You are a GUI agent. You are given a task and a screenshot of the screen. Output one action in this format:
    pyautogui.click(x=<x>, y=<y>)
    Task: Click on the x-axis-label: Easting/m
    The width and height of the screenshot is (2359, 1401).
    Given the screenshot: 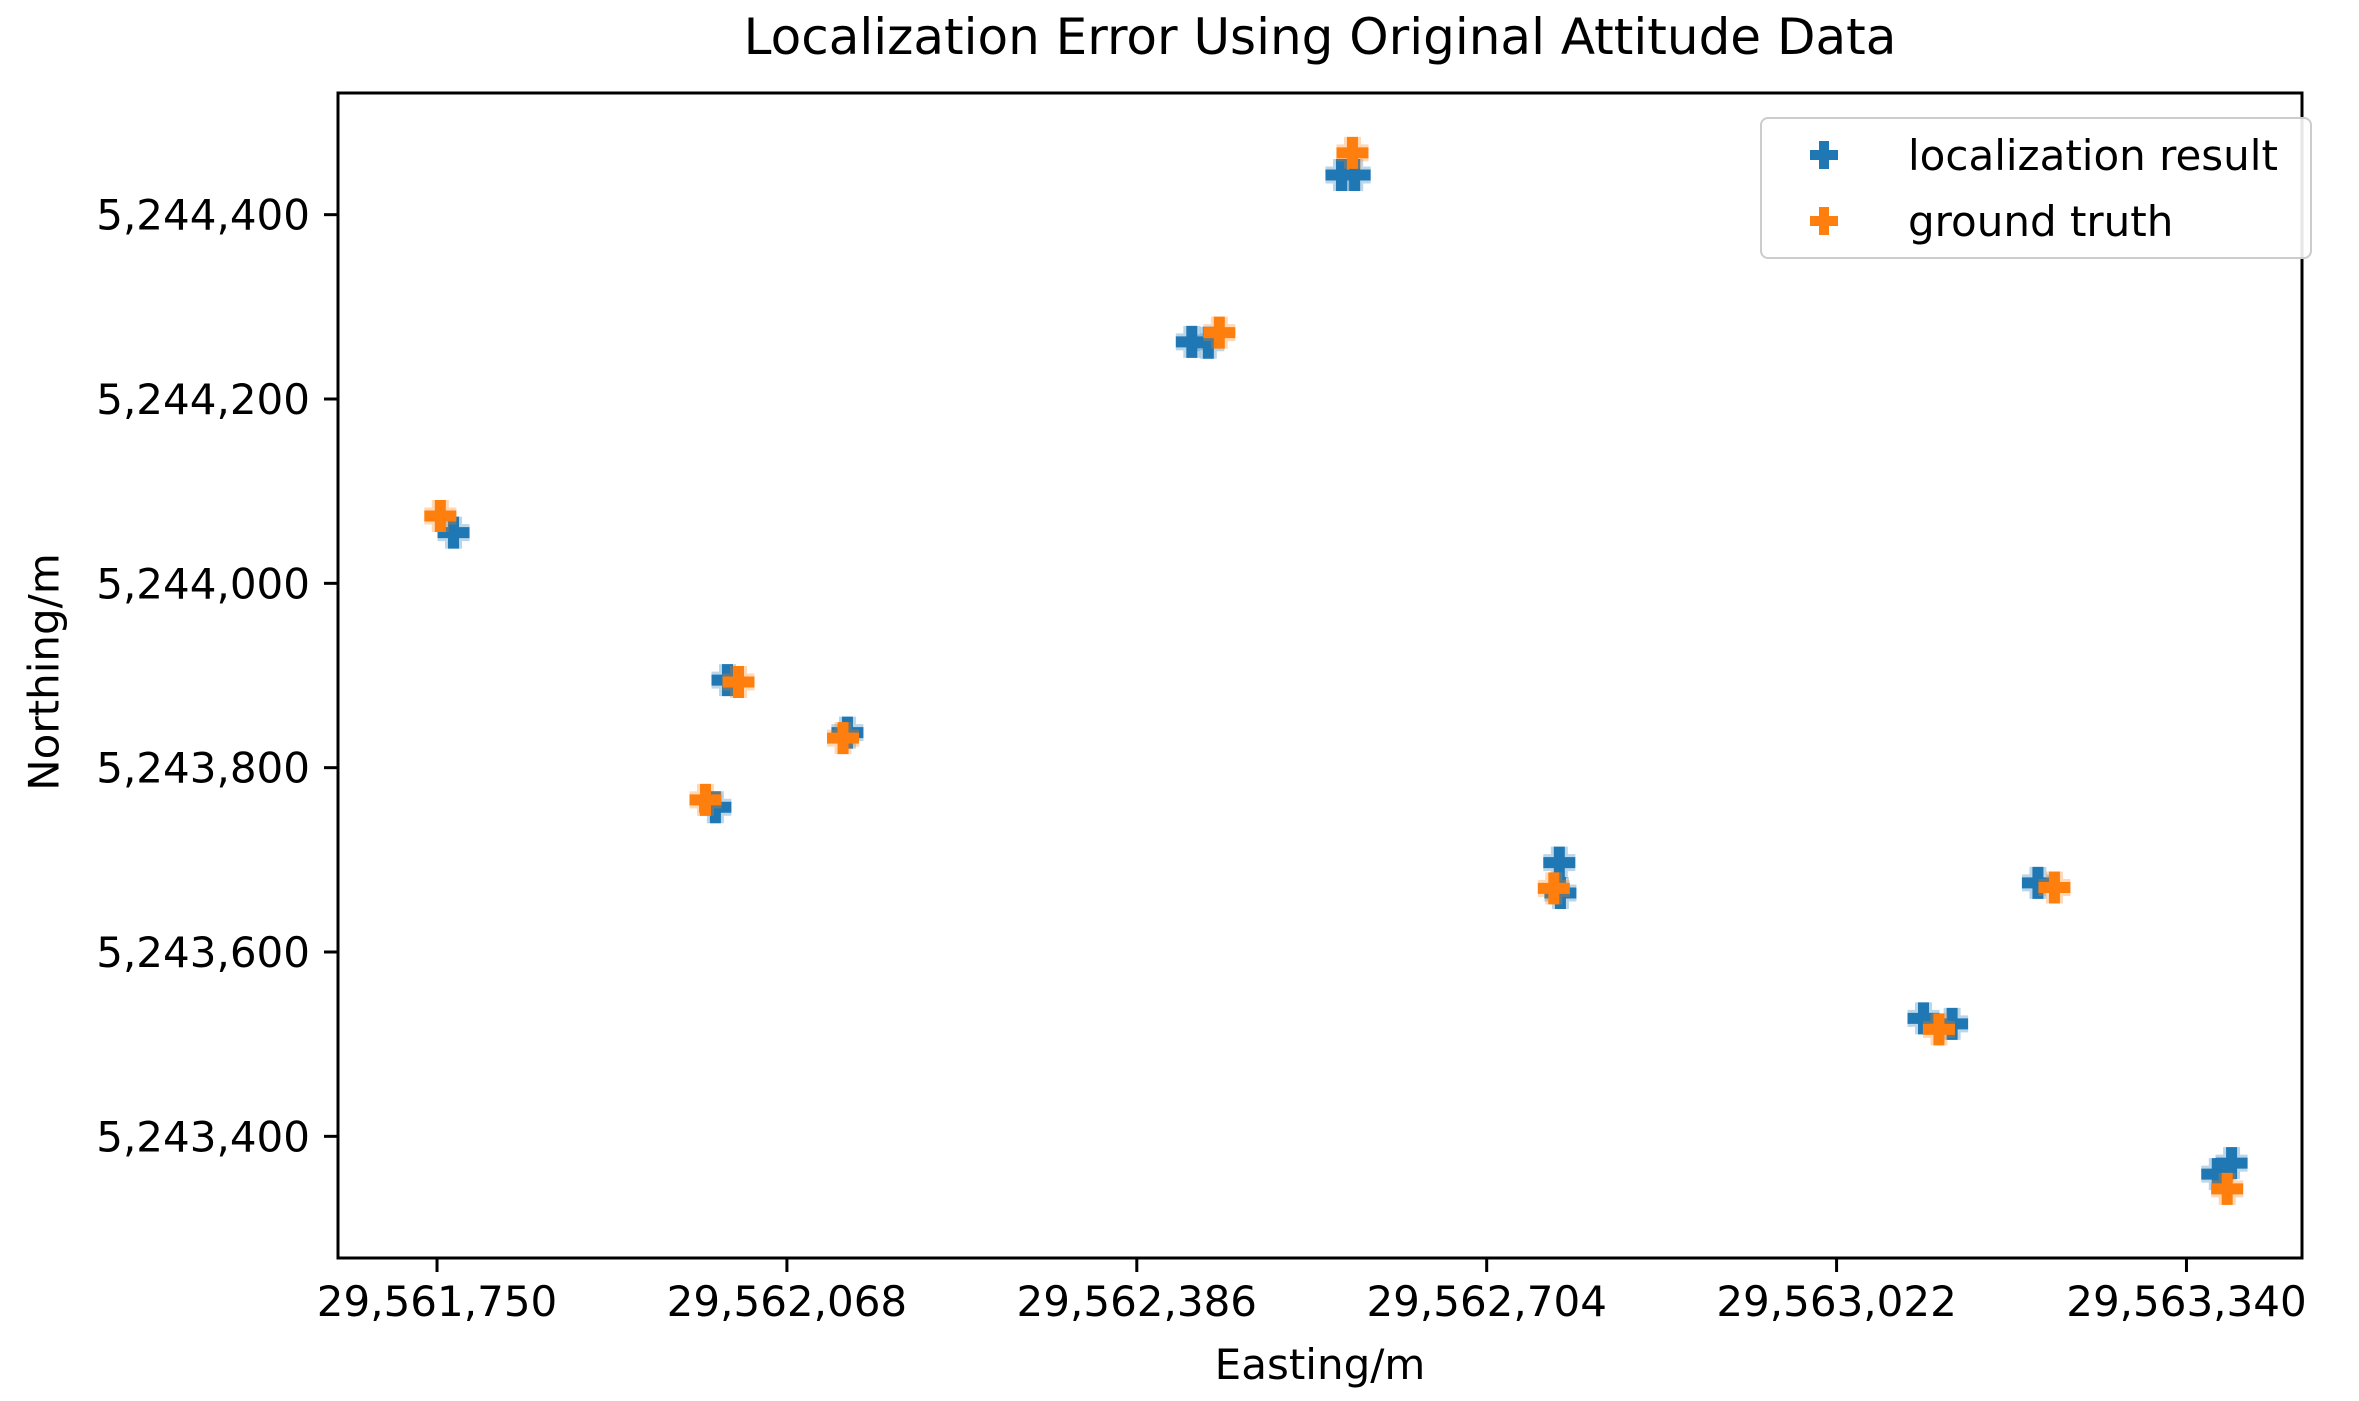 What is the action you would take?
    pyautogui.click(x=1320, y=1364)
    